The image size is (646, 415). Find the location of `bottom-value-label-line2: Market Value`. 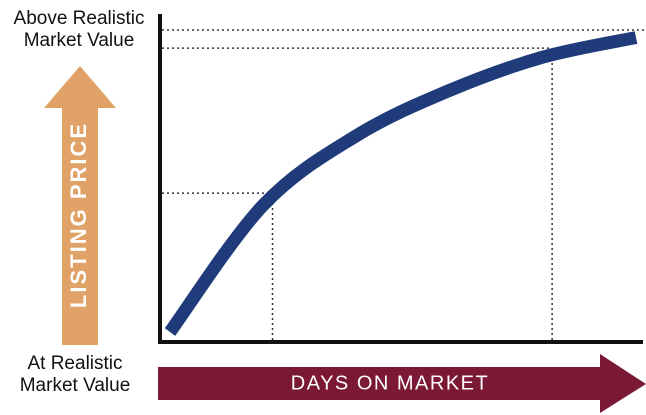

bottom-value-label-line2: Market Value is located at coordinates (75, 385).